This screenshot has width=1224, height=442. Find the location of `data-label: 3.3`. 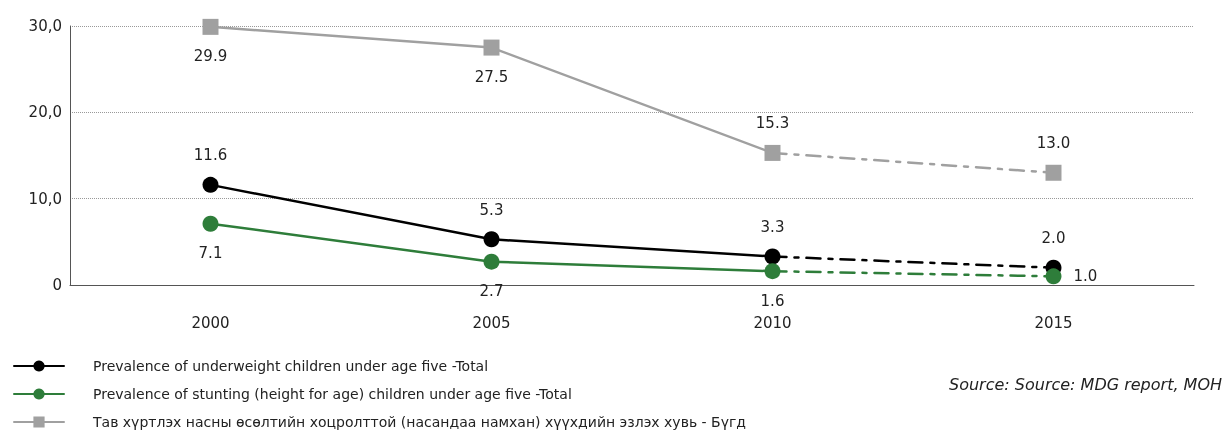

data-label: 3.3 is located at coordinates (772, 227).